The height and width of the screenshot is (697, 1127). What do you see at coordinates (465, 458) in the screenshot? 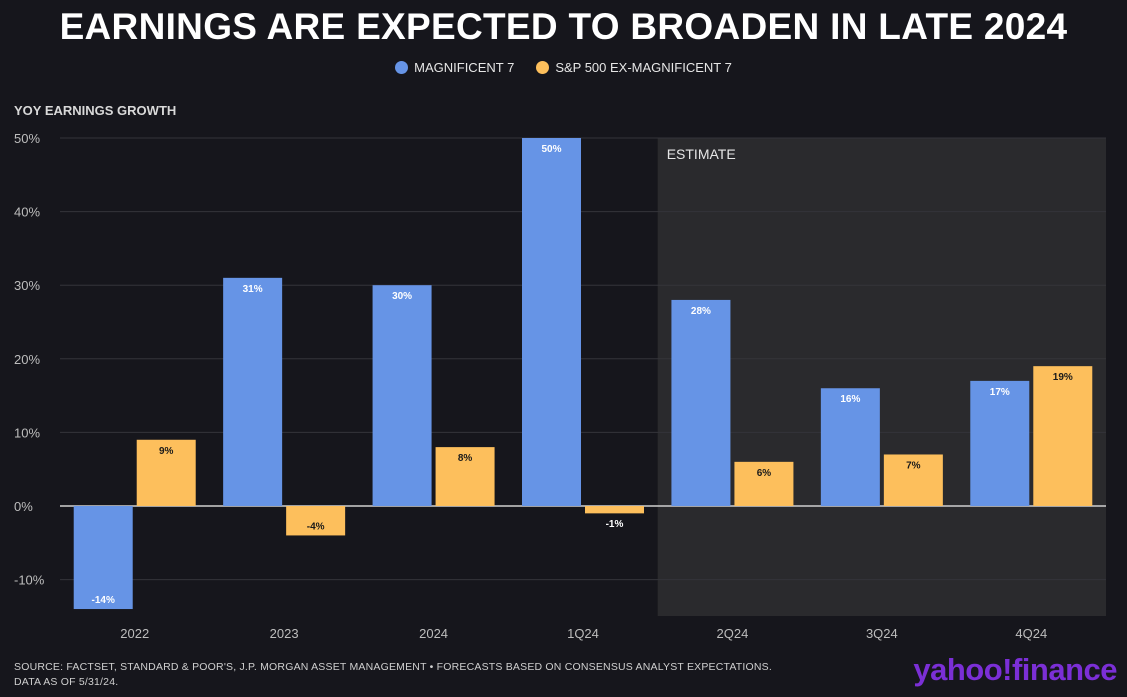
I see `data-label: 8%` at bounding box center [465, 458].